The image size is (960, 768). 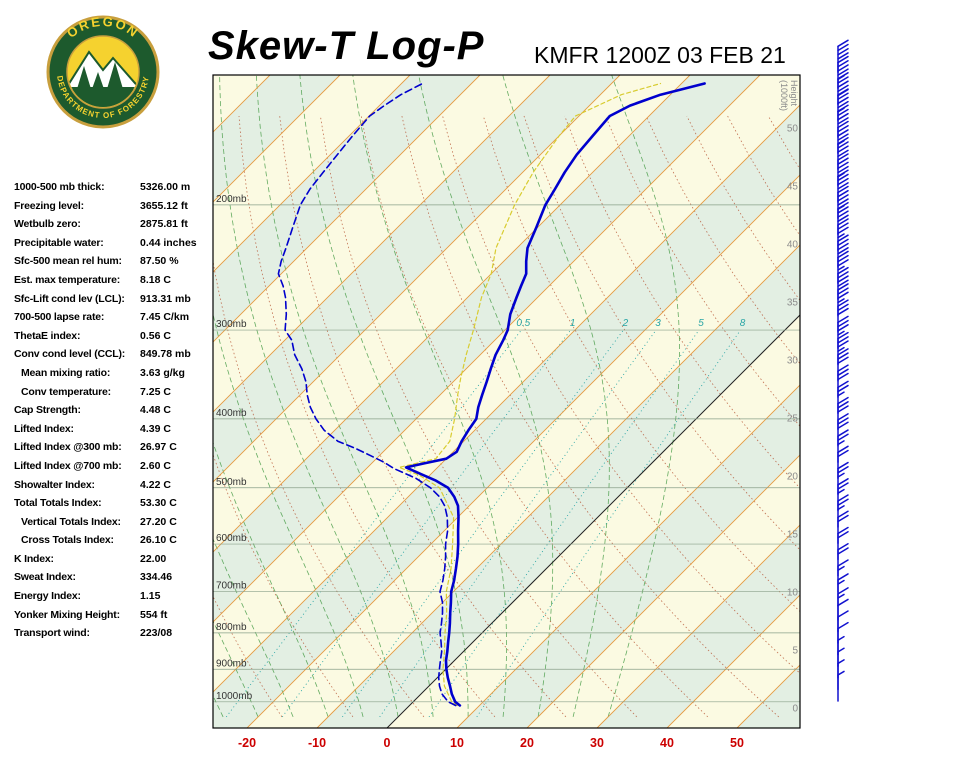 I want to click on height-axis-label: 10, so click(x=793, y=593).